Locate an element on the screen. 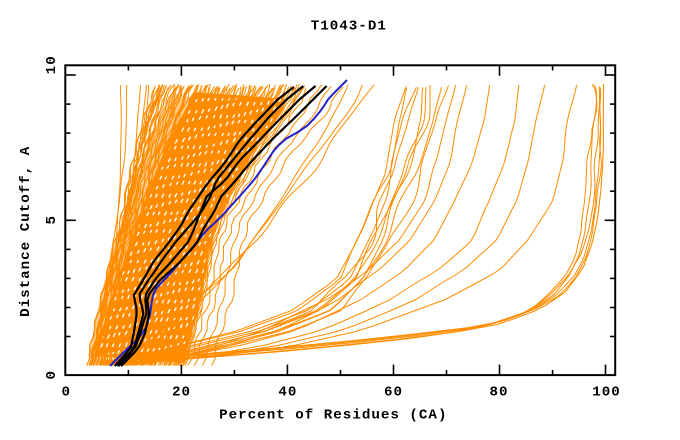 This screenshot has height=440, width=680. svg-text: 80 is located at coordinates (498, 392).